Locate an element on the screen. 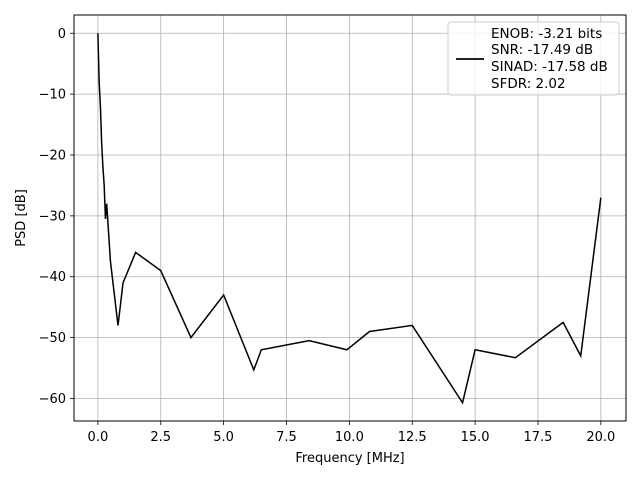 Image resolution: width=640 pixels, height=480 pixels. x-tick-label: 2.5 is located at coordinates (160, 437).